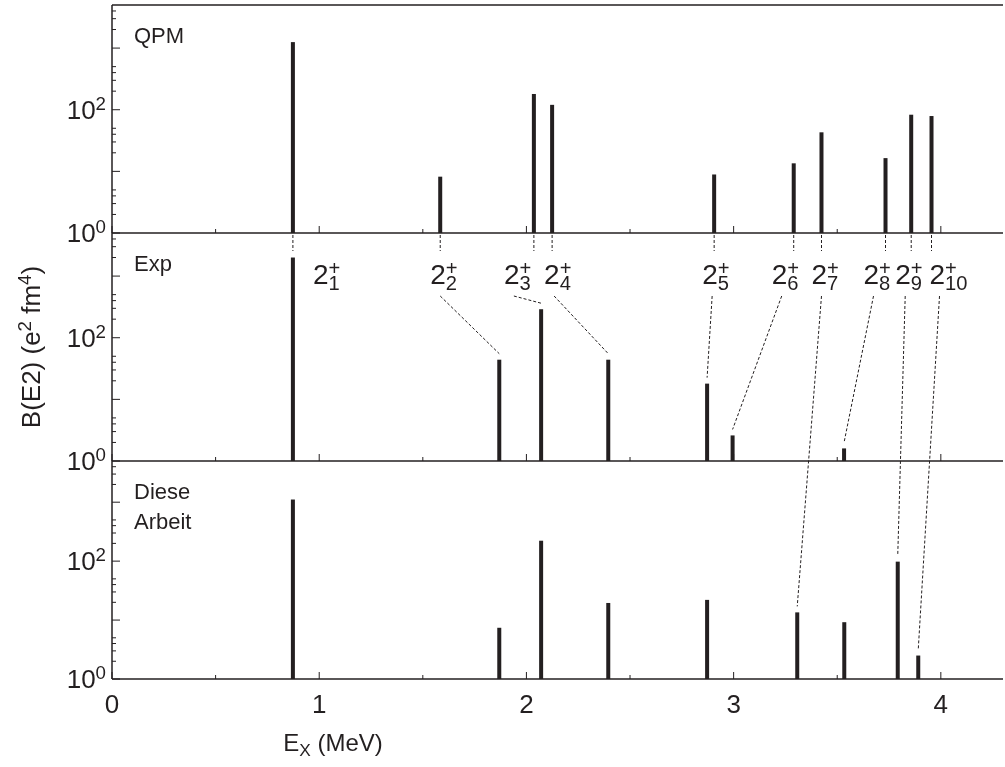  What do you see at coordinates (526, 704) in the screenshot?
I see `x-tick-label: 2` at bounding box center [526, 704].